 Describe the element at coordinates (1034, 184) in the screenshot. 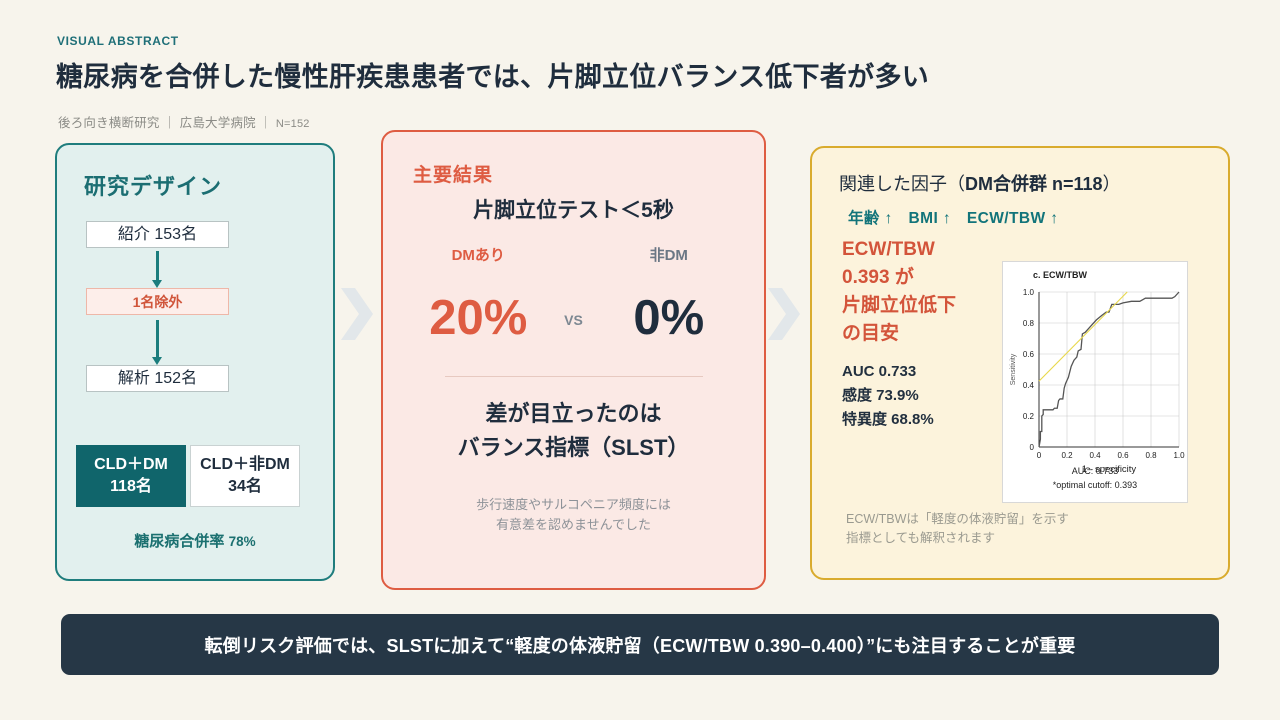

I see `associated-factors-title-group: DM合併群 n=118` at that location.